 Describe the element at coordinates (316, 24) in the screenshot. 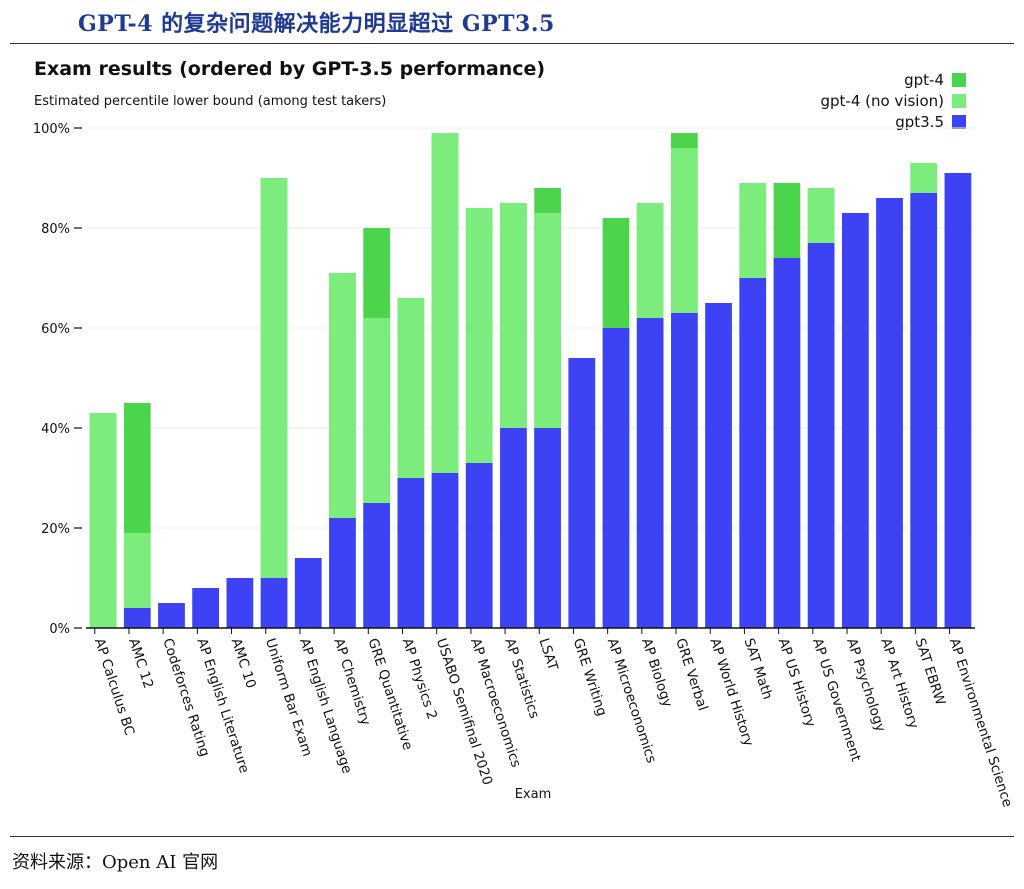

I see `page-headline: GPT-4 的复杂问题解决能力明显超过 GPT3.5` at that location.